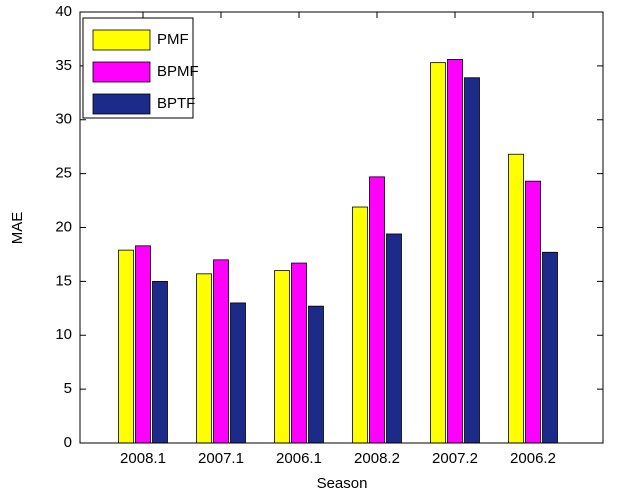  I want to click on y-tick-label: 15, so click(63, 280).